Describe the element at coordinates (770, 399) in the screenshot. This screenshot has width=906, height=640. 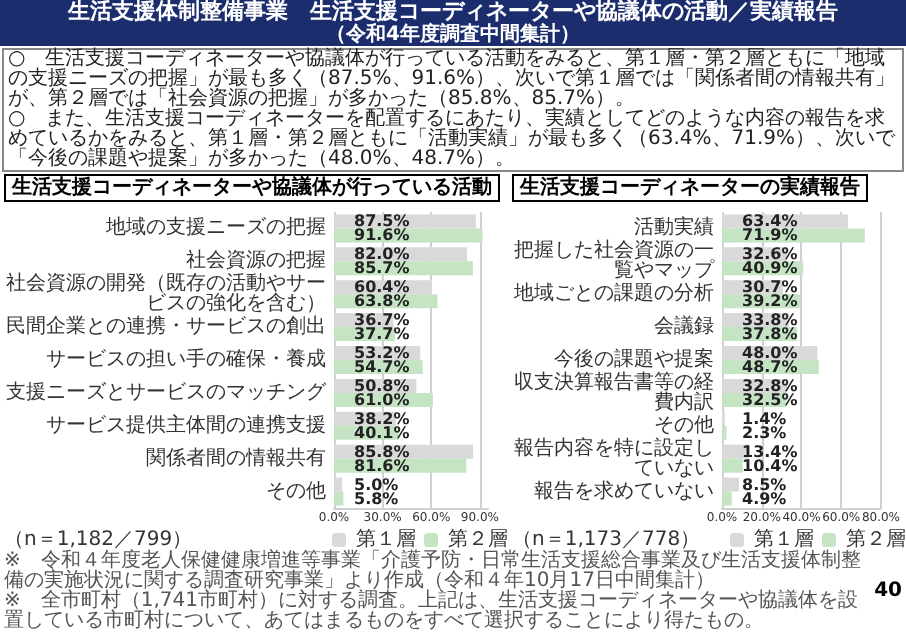
I see `data-label: 32.5%` at that location.